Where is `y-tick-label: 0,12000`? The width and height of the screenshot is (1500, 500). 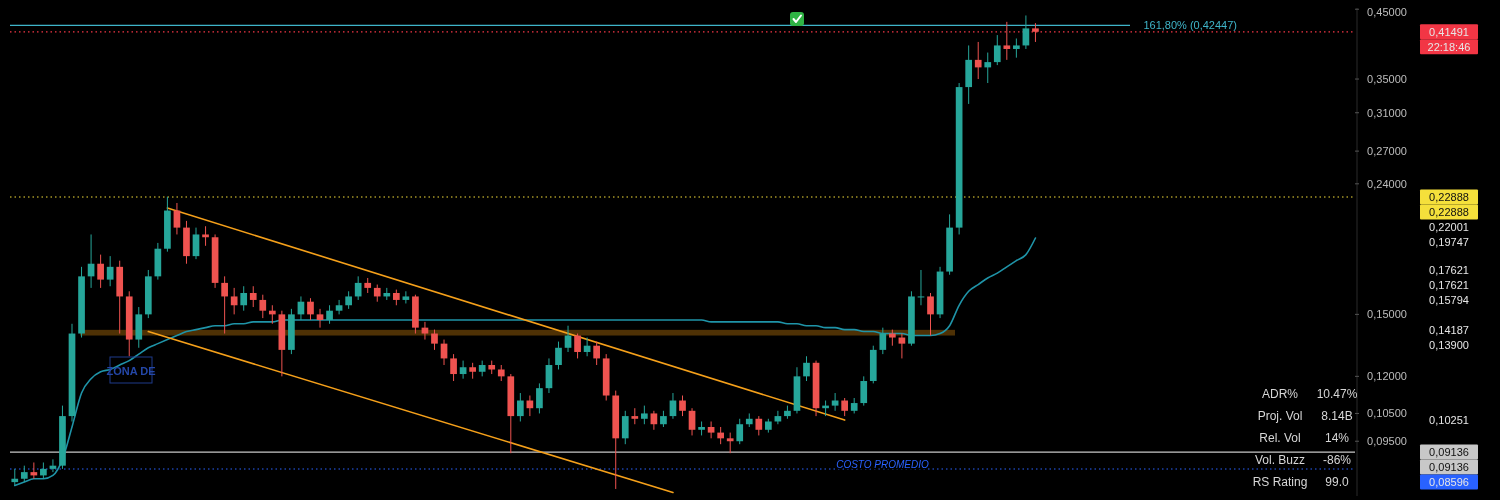
y-tick-label: 0,12000 is located at coordinates (1387, 376).